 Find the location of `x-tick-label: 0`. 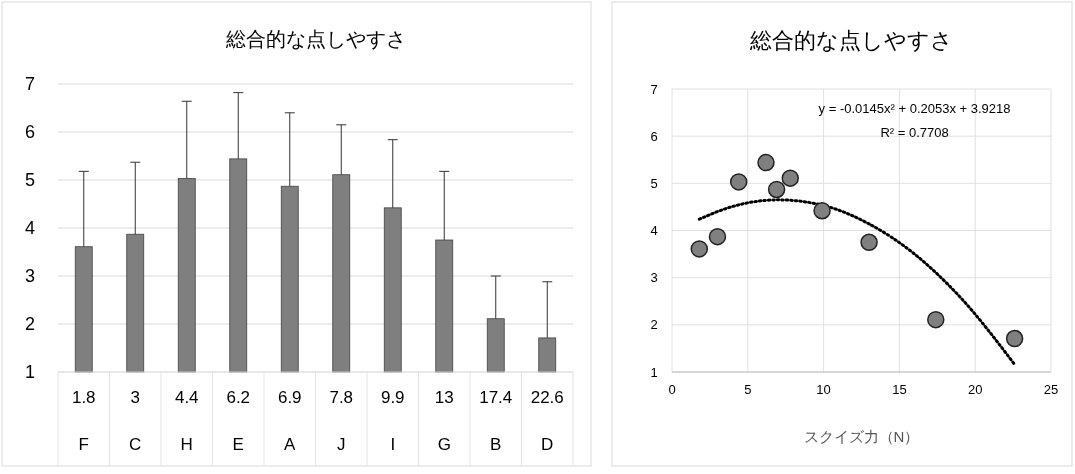

x-tick-label: 0 is located at coordinates (672, 389).